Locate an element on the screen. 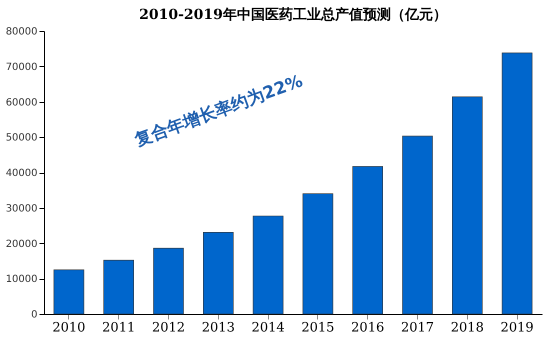 The height and width of the screenshot is (342, 552). y-tick-label: 60000 is located at coordinates (22, 102).